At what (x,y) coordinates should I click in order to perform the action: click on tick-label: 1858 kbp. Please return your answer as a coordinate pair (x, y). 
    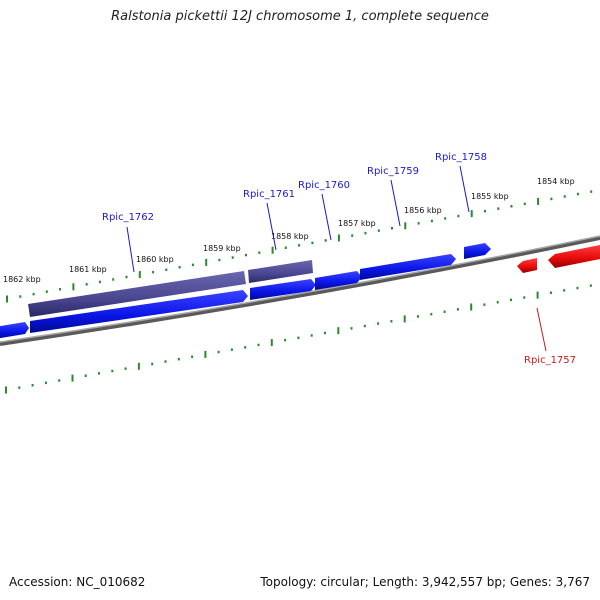
    Looking at the image, I should click on (290, 236).